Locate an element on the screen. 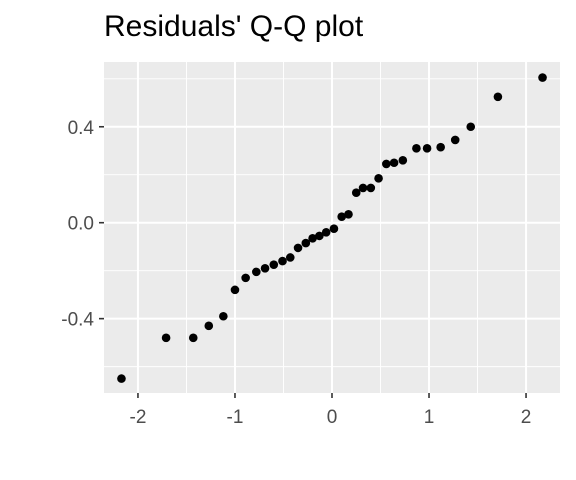  x-tick-label: 2 is located at coordinates (526, 417).